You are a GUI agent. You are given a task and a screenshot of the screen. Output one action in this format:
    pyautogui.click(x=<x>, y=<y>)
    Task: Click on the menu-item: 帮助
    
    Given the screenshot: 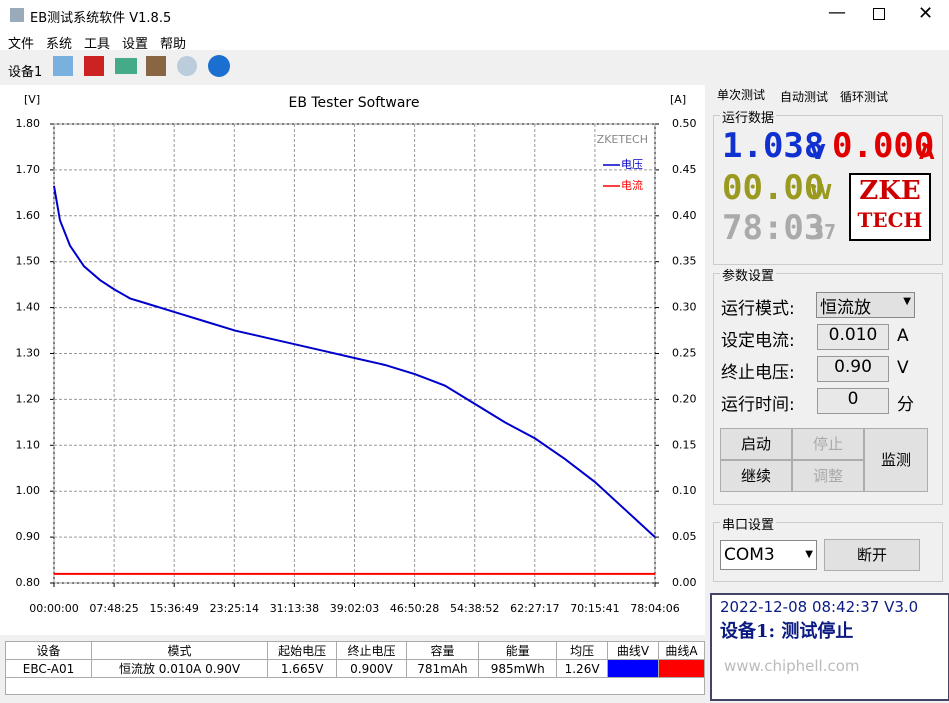 What is the action you would take?
    pyautogui.click(x=173, y=44)
    